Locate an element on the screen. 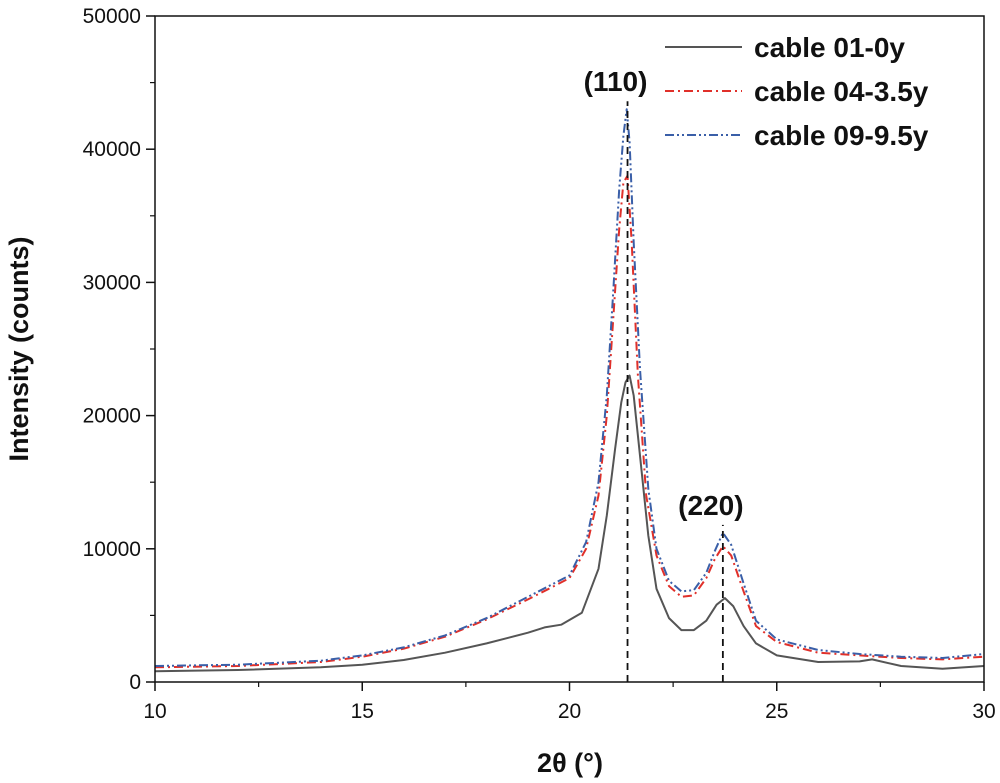  x-tick-label: 10 is located at coordinates (154, 711).